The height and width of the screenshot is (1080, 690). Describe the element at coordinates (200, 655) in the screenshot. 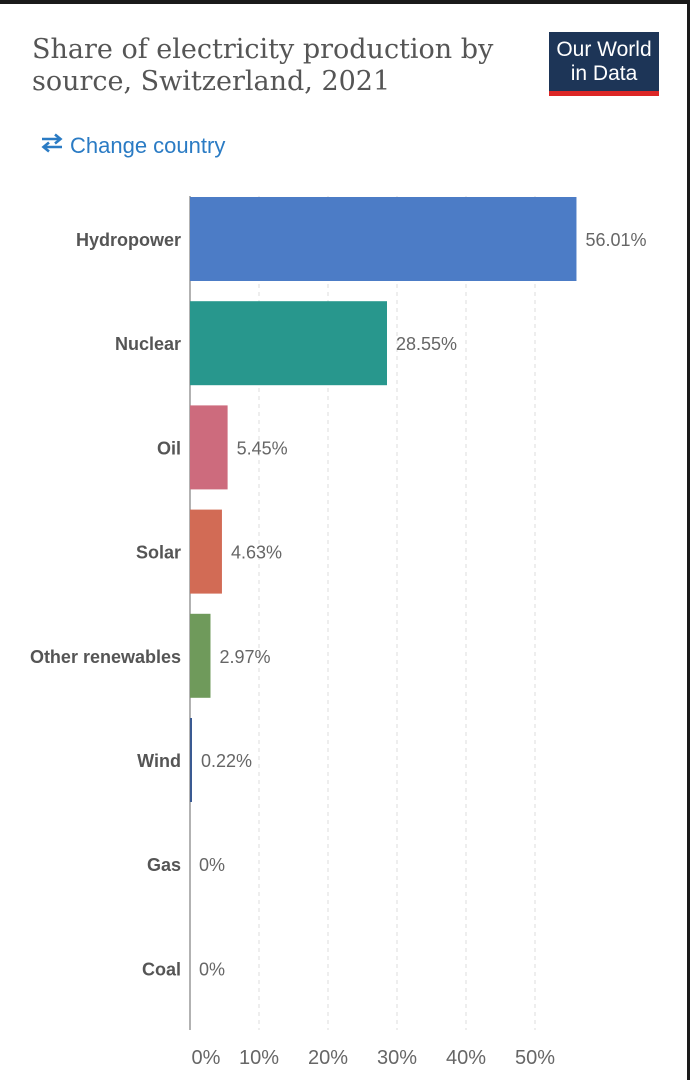

I see `bar-other-renewables` at that location.